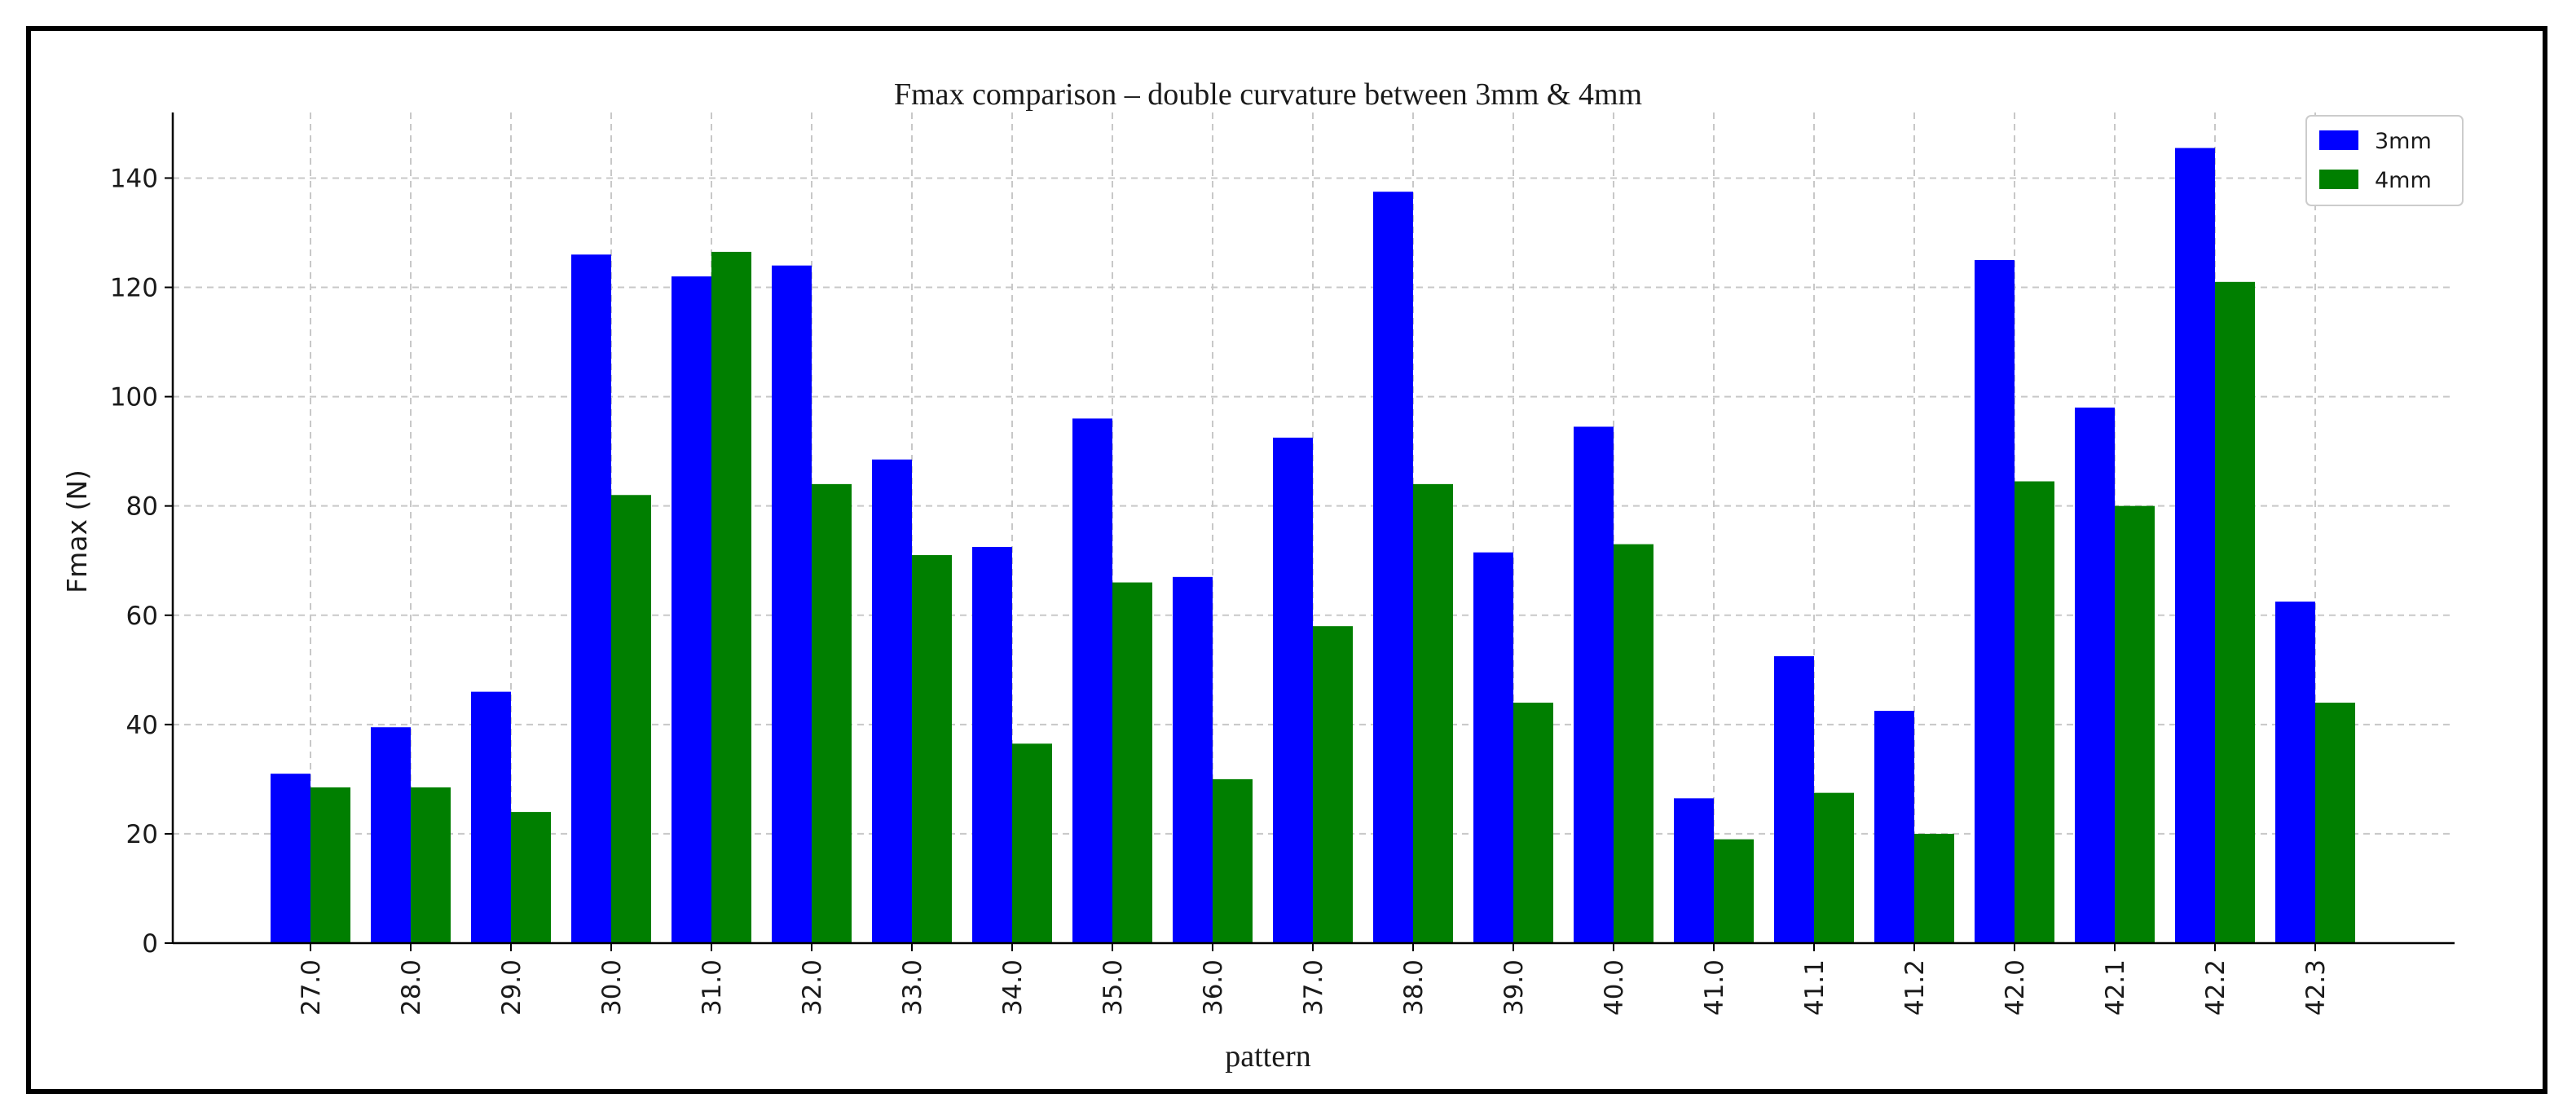 Image resolution: width=2576 pixels, height=1120 pixels. Describe the element at coordinates (1815, 987) in the screenshot. I see `x-tick-label: 41.1` at that location.